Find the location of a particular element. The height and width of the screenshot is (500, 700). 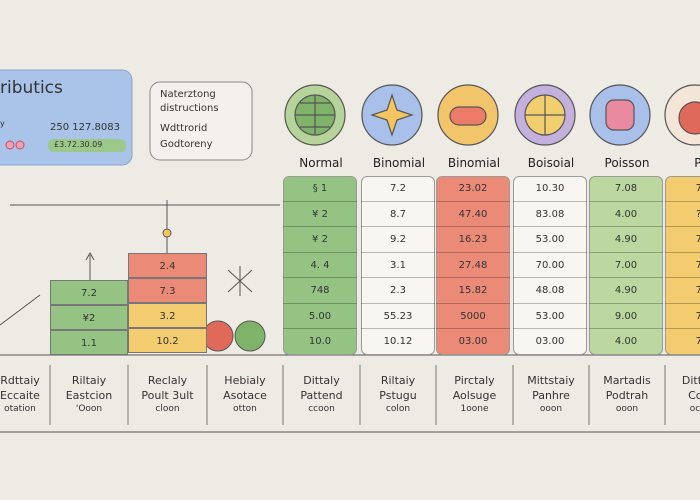

table-cell: § 1 is located at coordinates (320, 189).